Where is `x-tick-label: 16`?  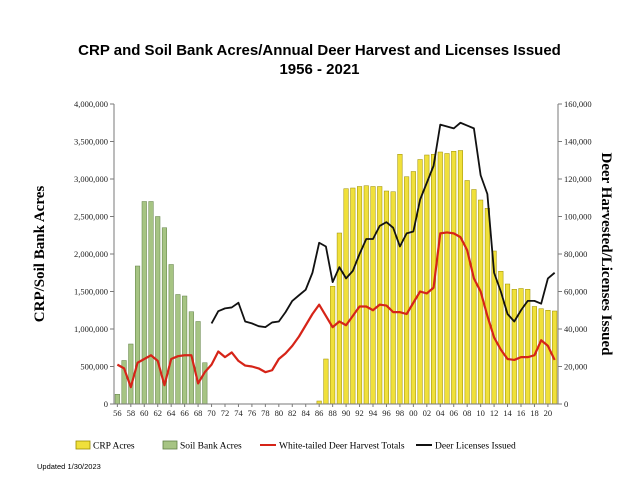 x-tick-label: 16 is located at coordinates (521, 413).